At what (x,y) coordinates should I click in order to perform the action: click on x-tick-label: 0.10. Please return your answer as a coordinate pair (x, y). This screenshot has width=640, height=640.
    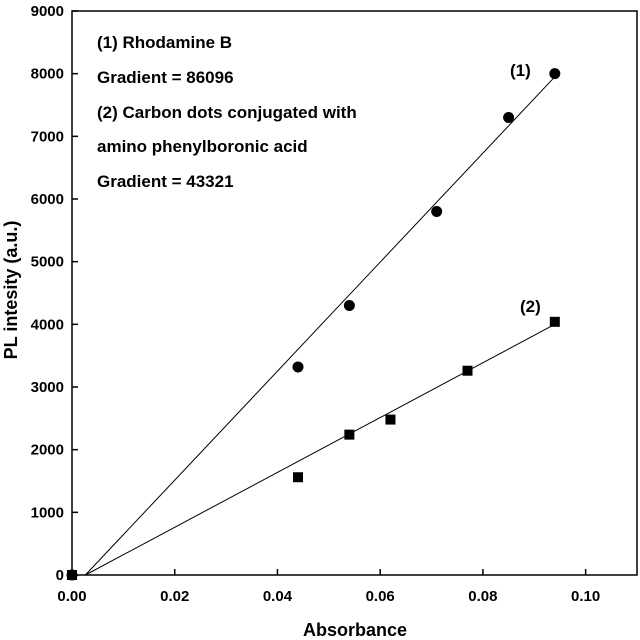
    Looking at the image, I should click on (585, 596).